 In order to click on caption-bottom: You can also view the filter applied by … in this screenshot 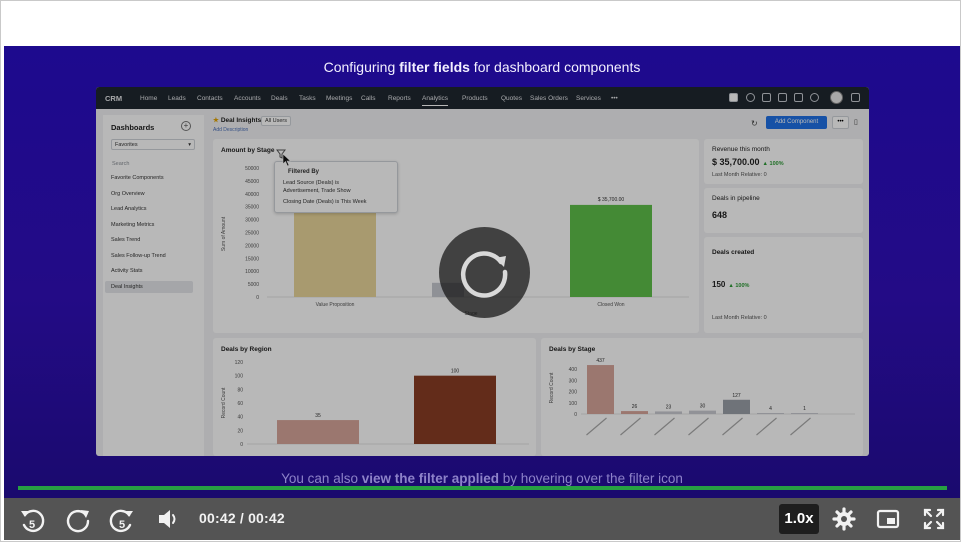, I will do `click(482, 478)`.